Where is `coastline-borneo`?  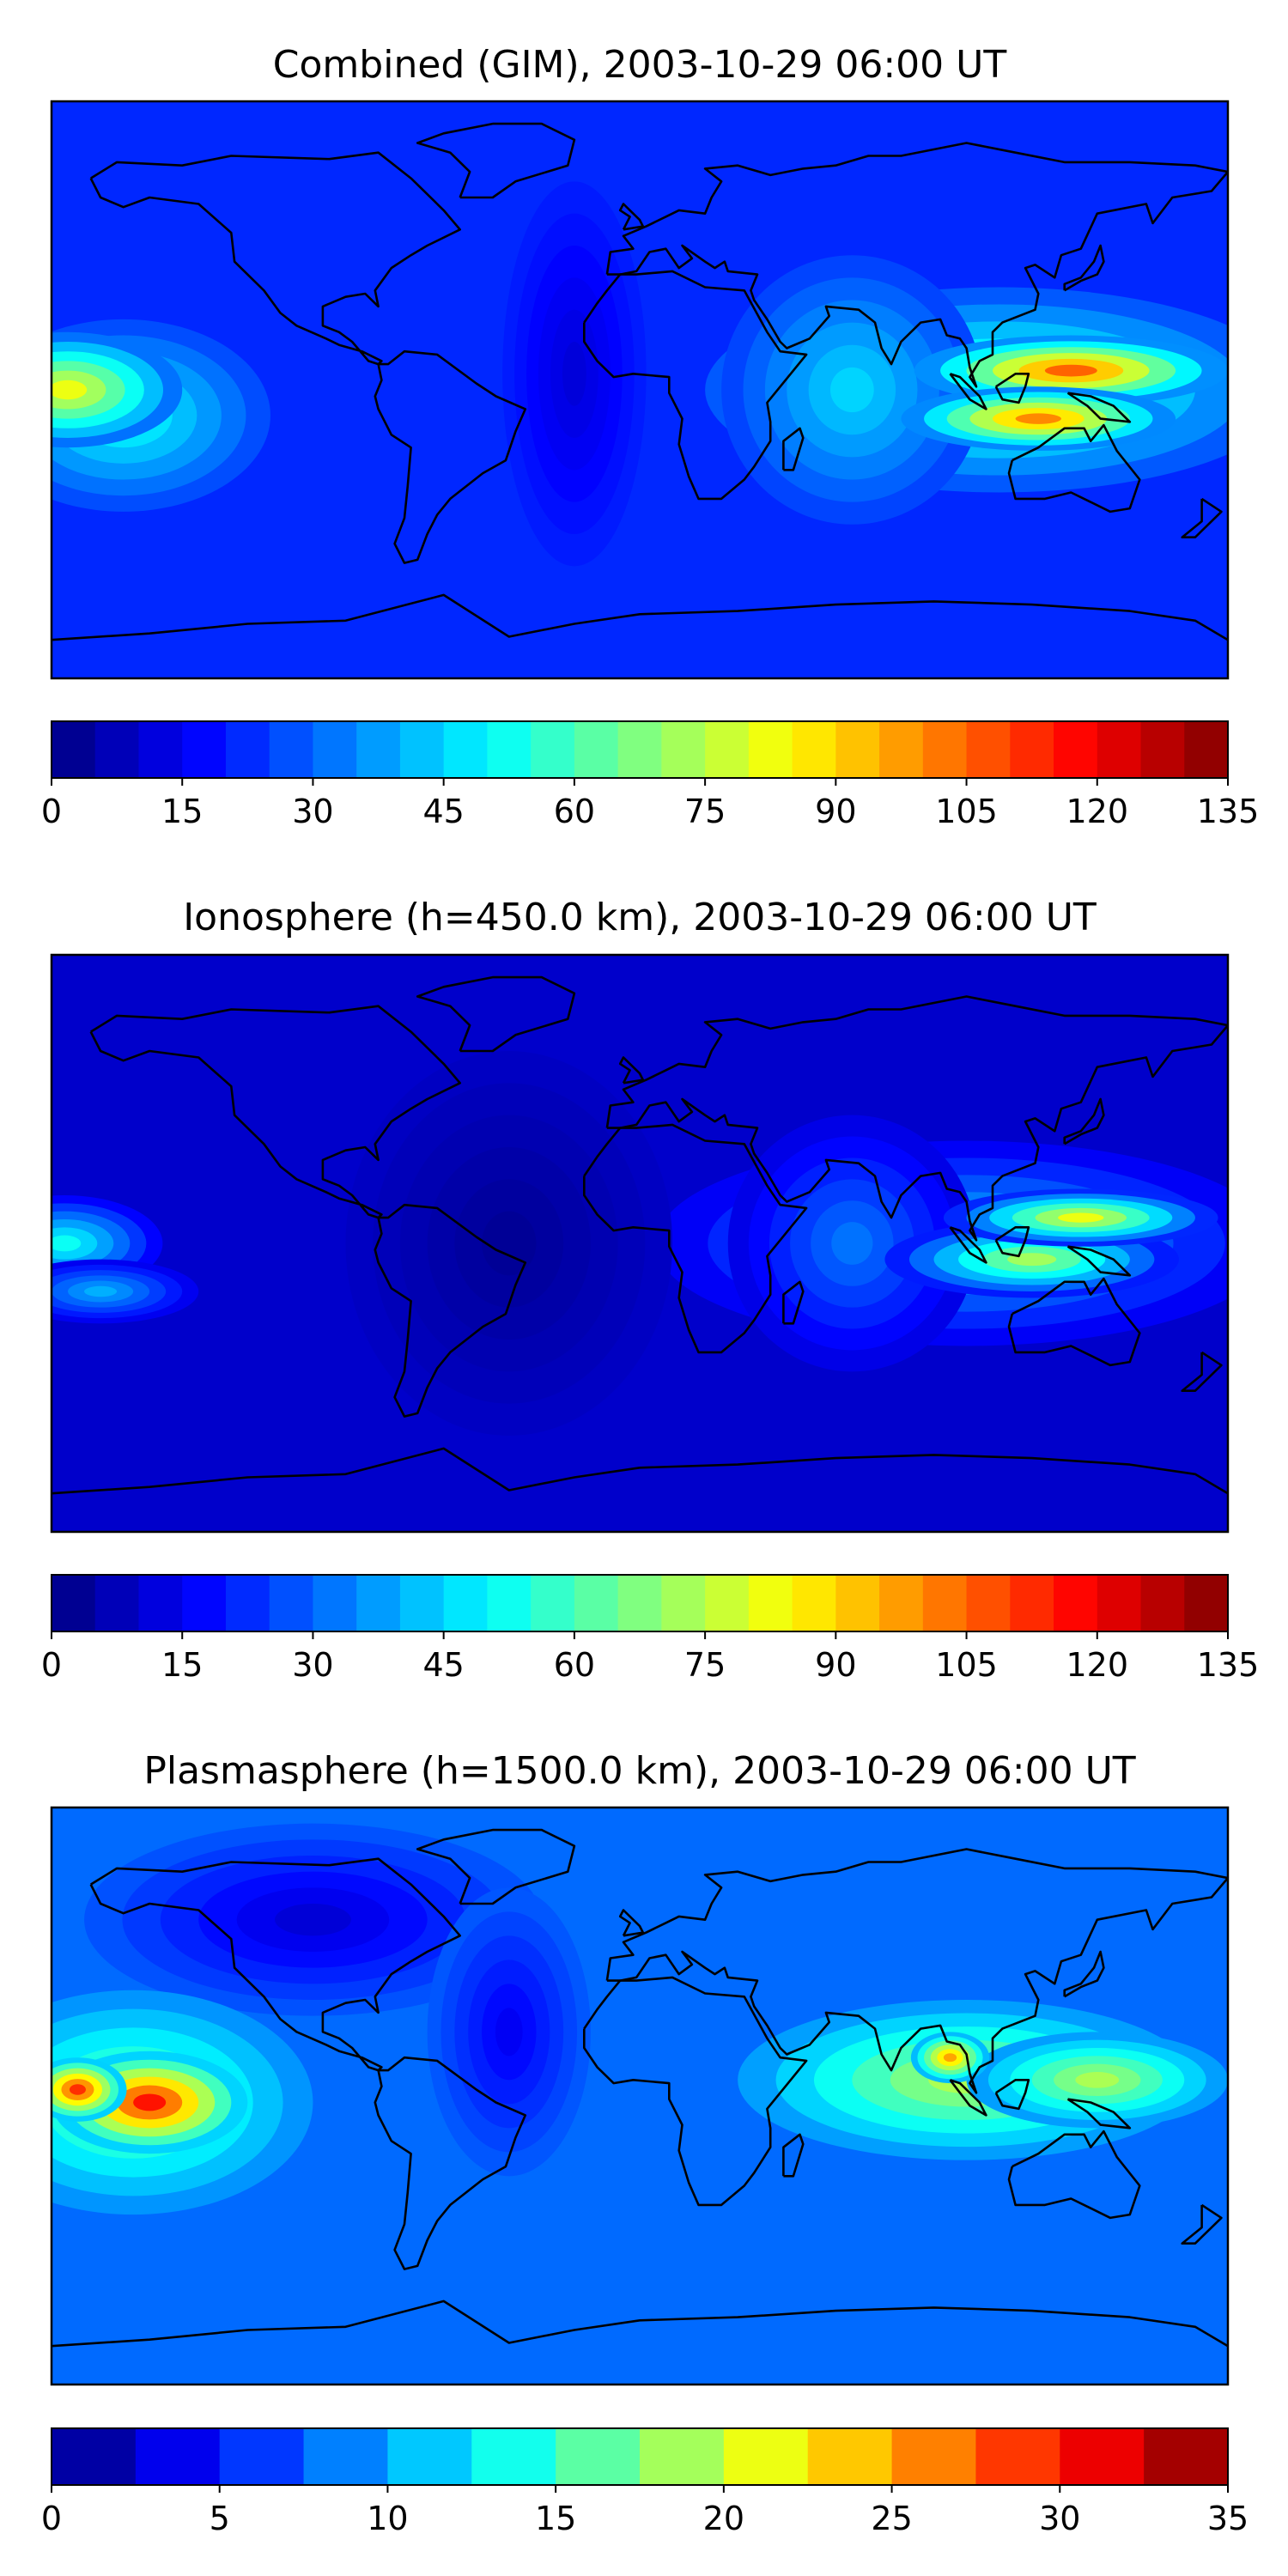
coastline-borneo is located at coordinates (1012, 2095).